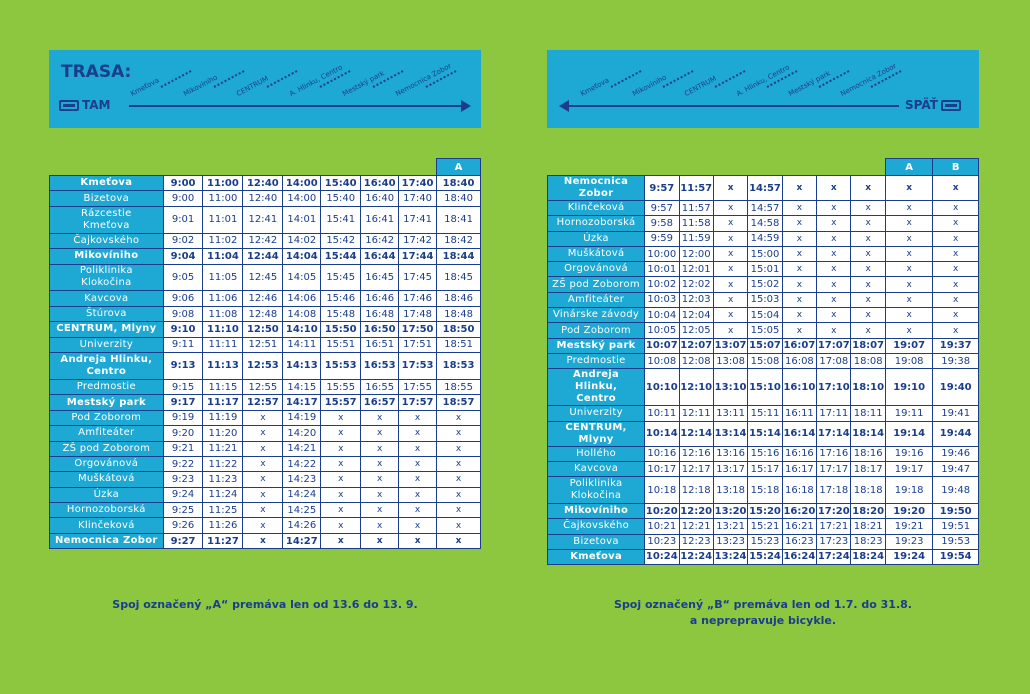 Image resolution: width=1030 pixels, height=694 pixels. I want to click on time-cell: 10:18, so click(662, 490).